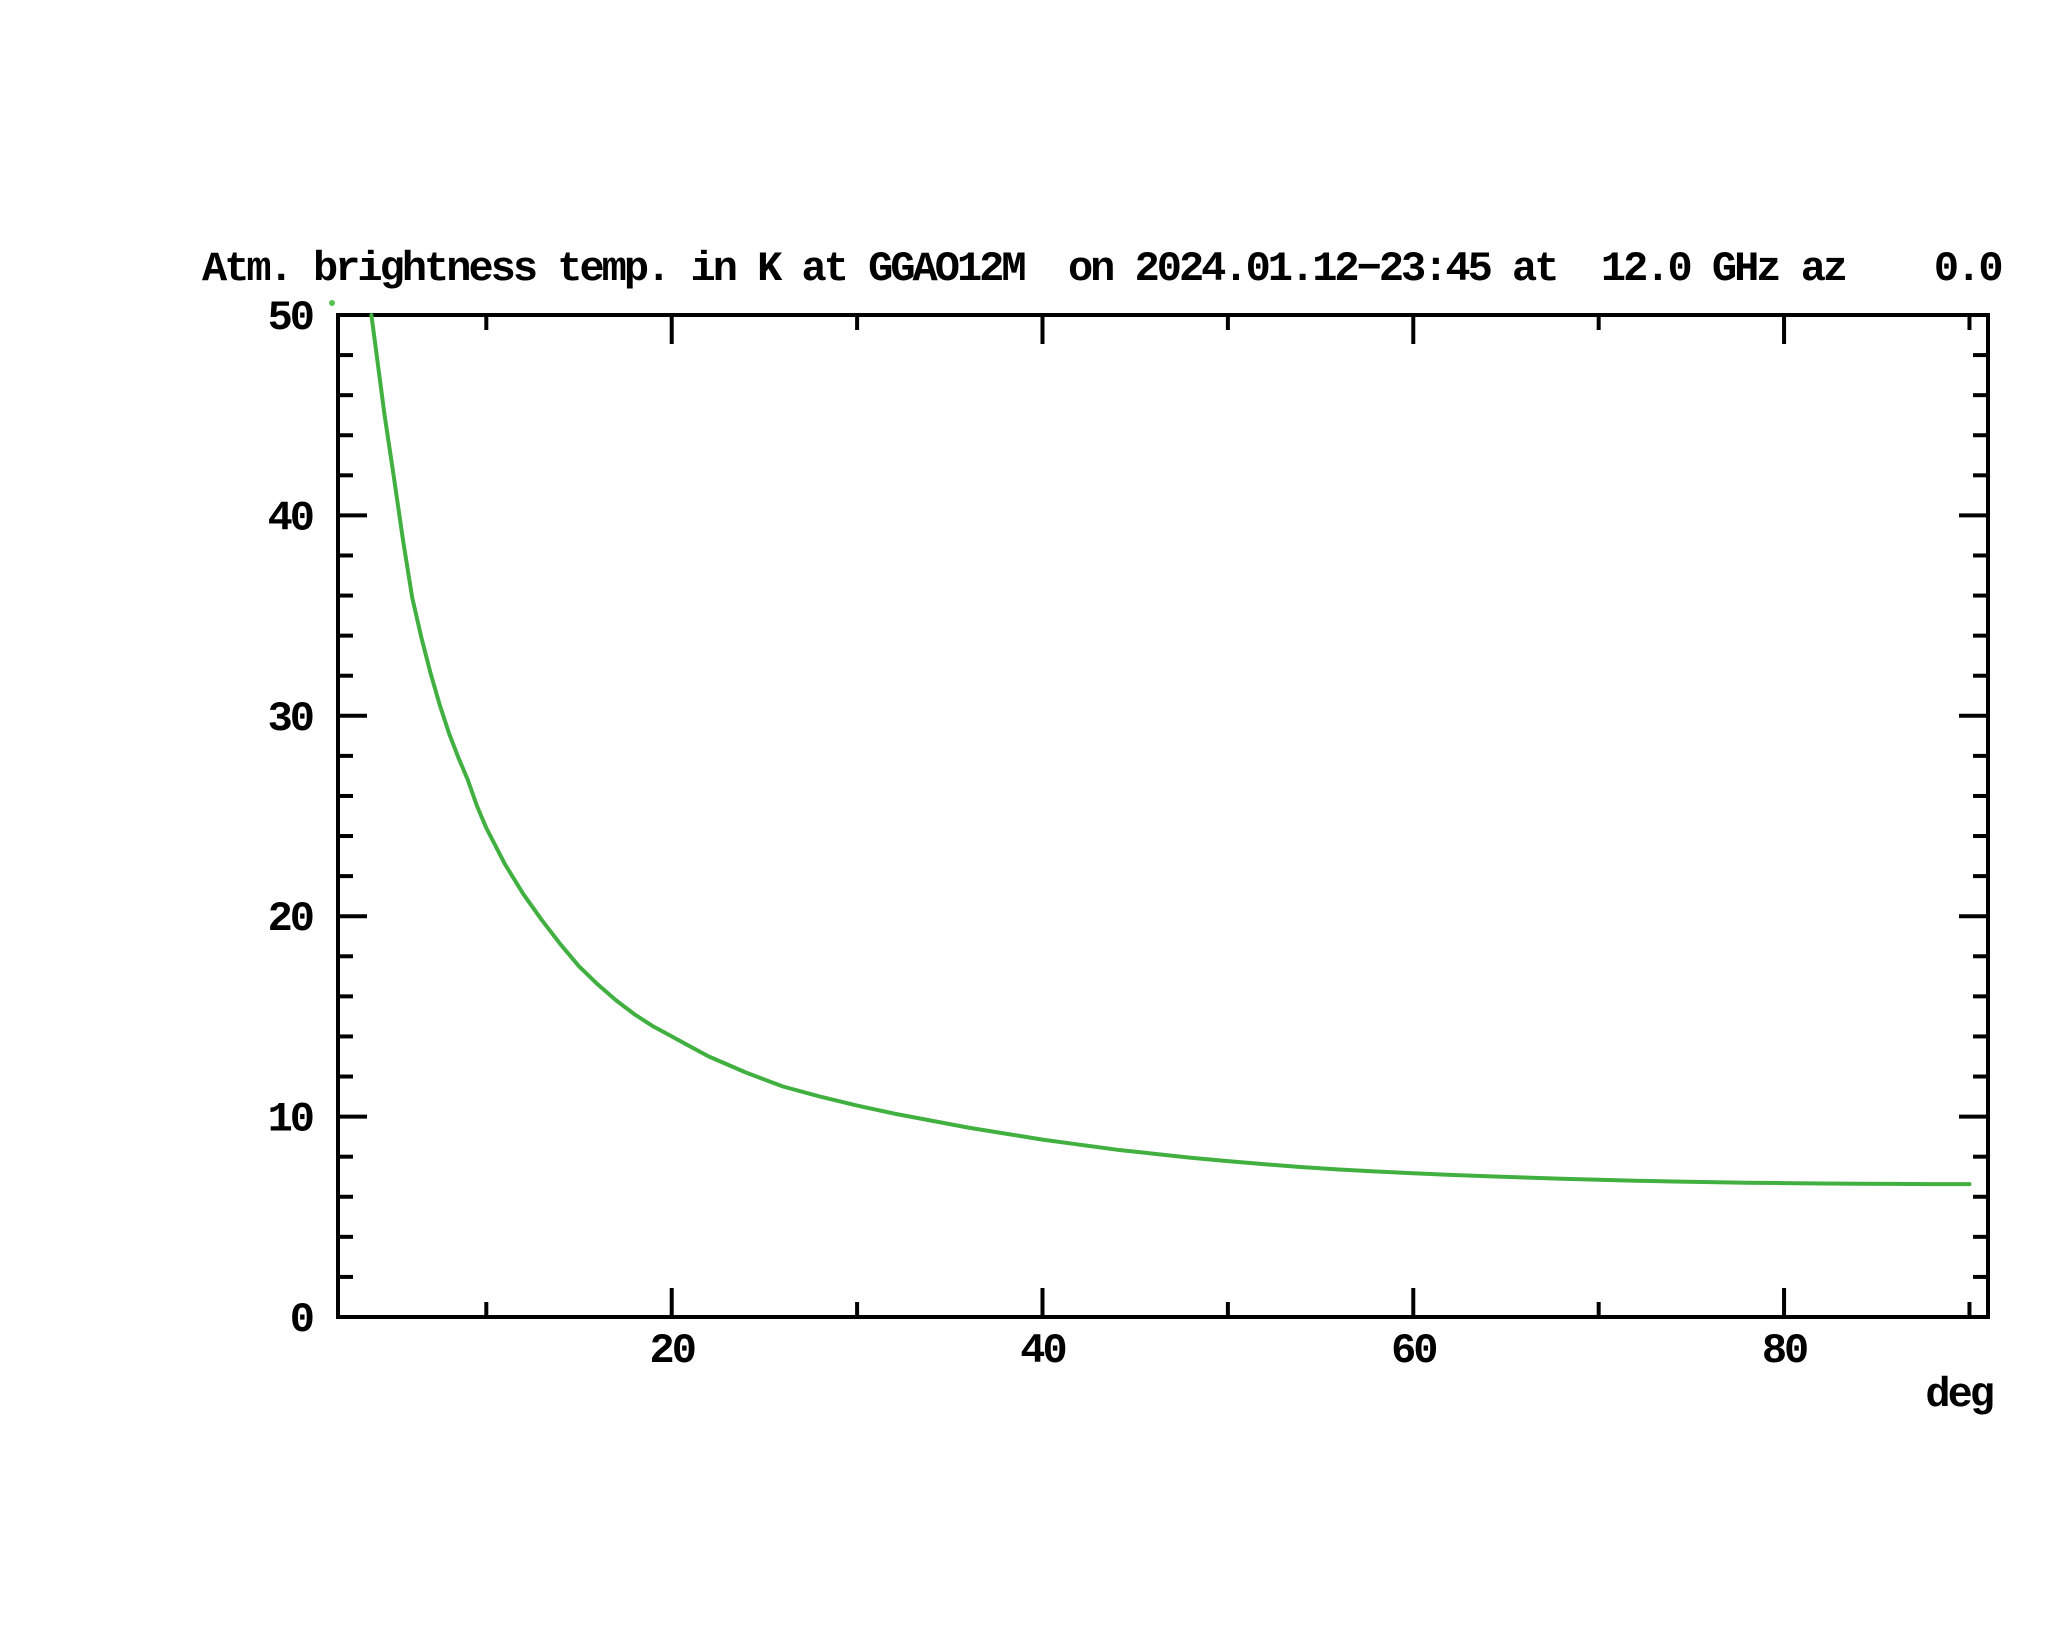 The height and width of the screenshot is (1635, 2048). What do you see at coordinates (290, 1120) in the screenshot?
I see `y-tick-label: 10` at bounding box center [290, 1120].